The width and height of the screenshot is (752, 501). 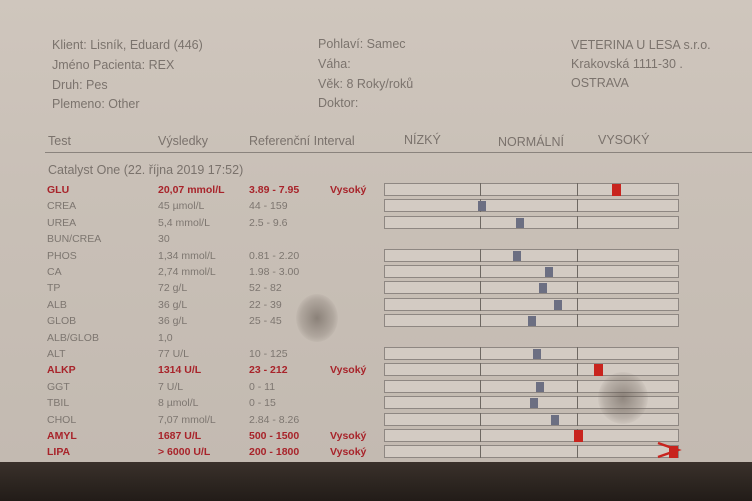 I want to click on clinic-city: OSTRAVA, so click(x=600, y=83).